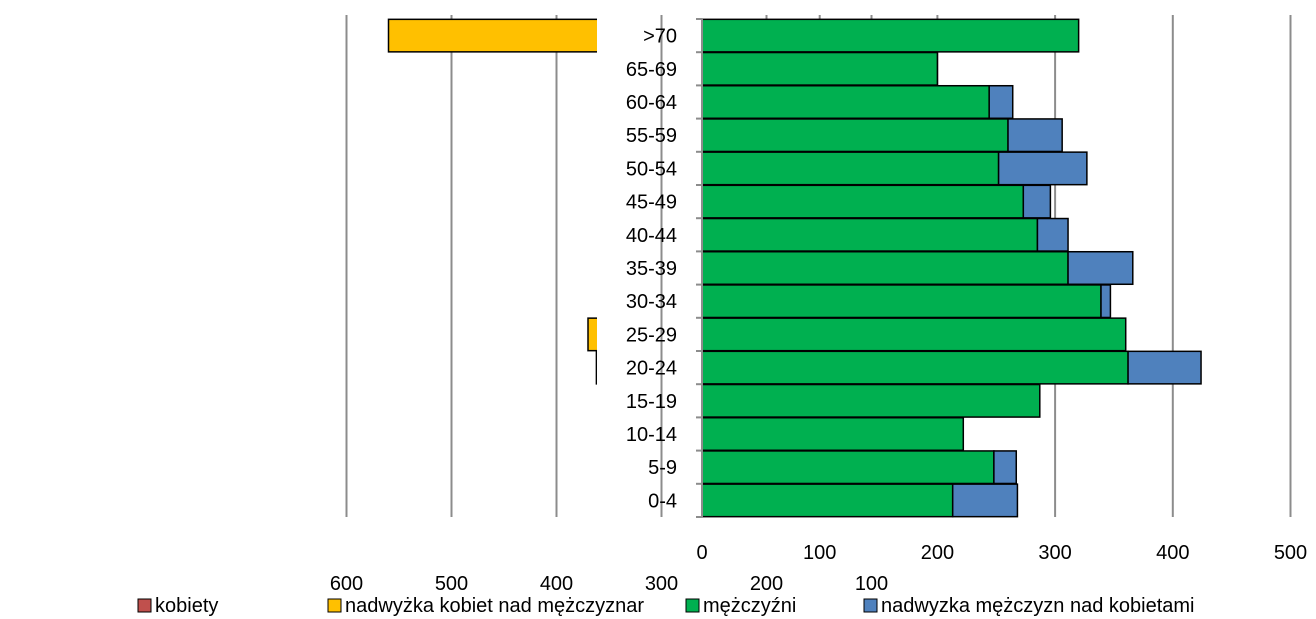  Describe the element at coordinates (1172, 553) in the screenshot. I see `right-x-tick-label: 400` at that location.